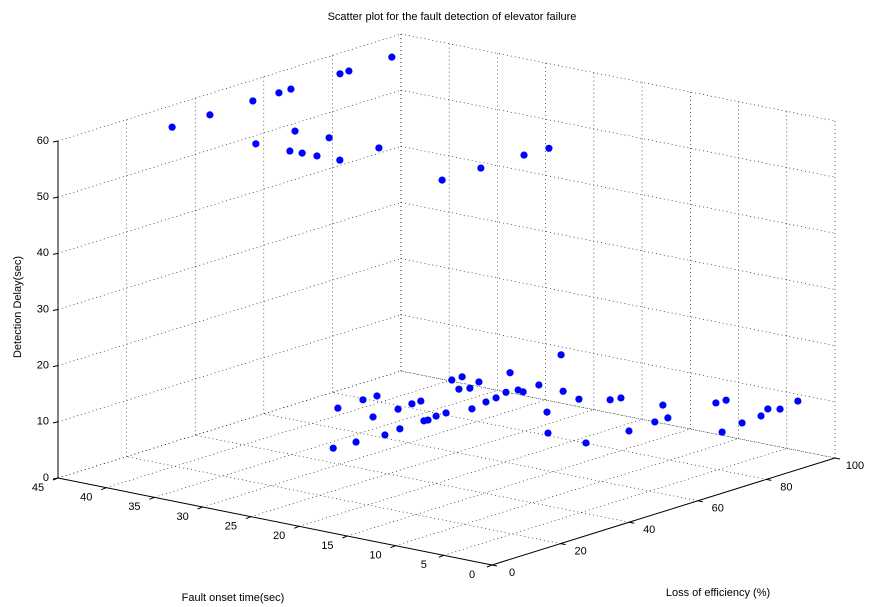 This screenshot has width=873, height=607. What do you see at coordinates (43, 197) in the screenshot?
I see `z-tick-label: 50` at bounding box center [43, 197].